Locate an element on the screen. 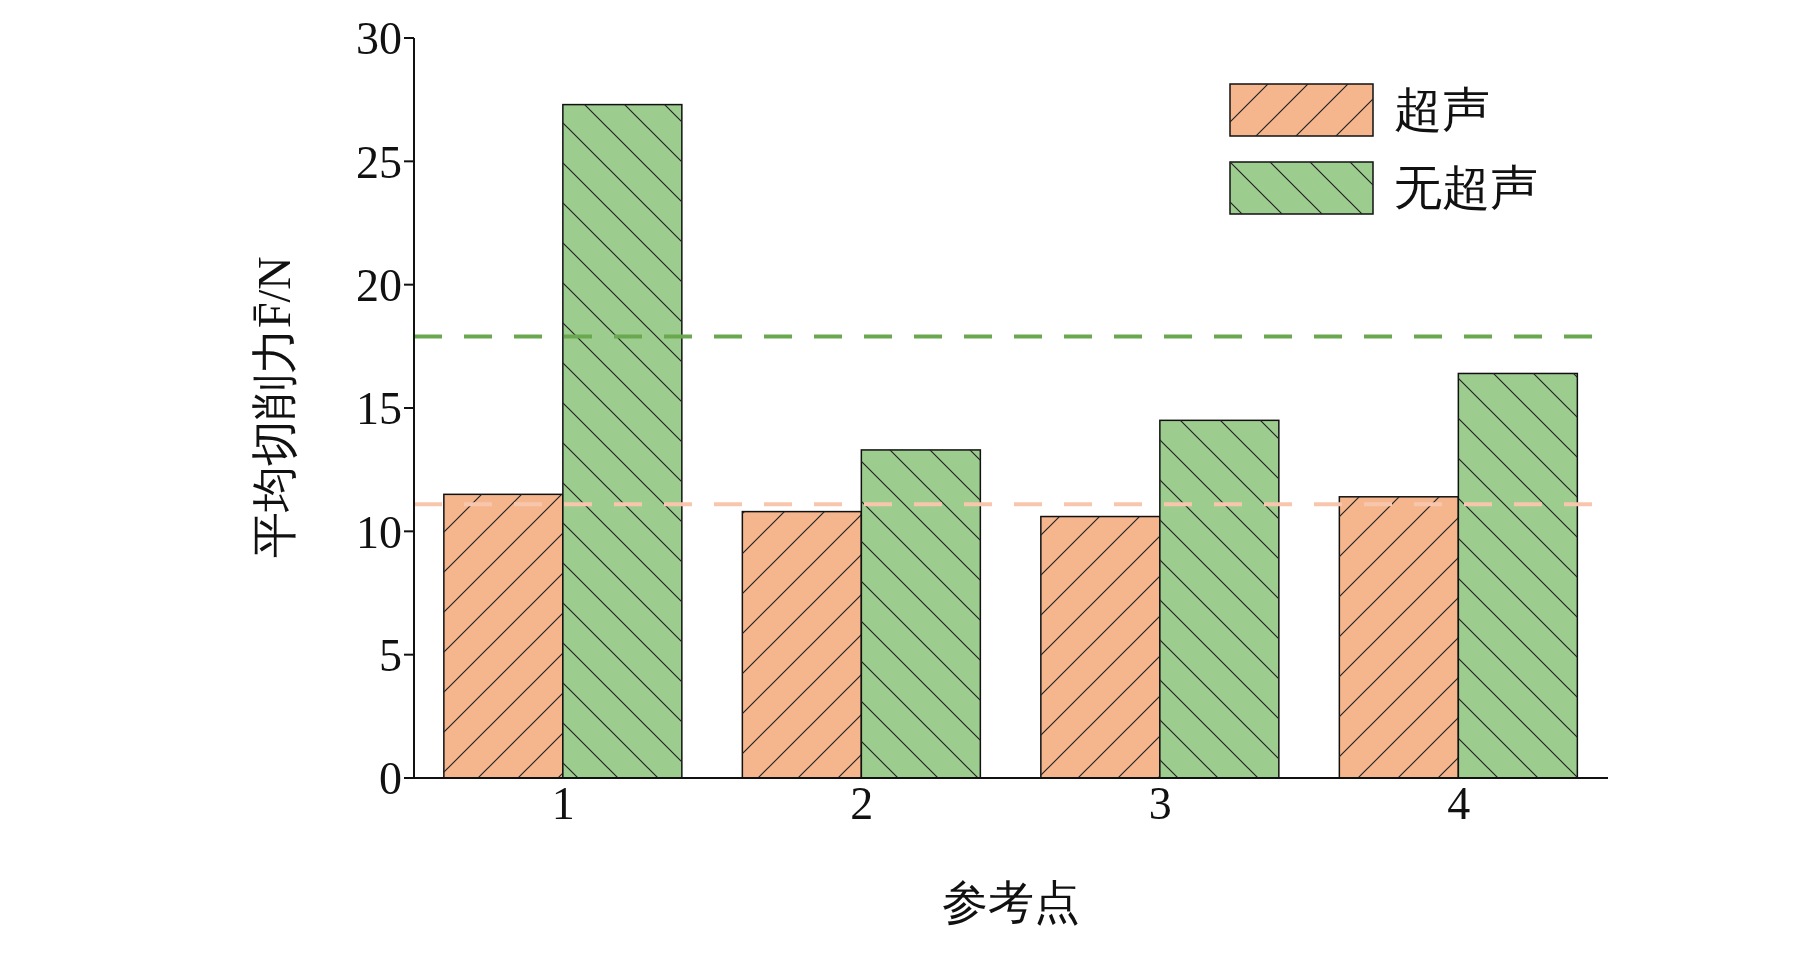 The height and width of the screenshot is (966, 1819). y-tick-label: 10 is located at coordinates (379, 532).